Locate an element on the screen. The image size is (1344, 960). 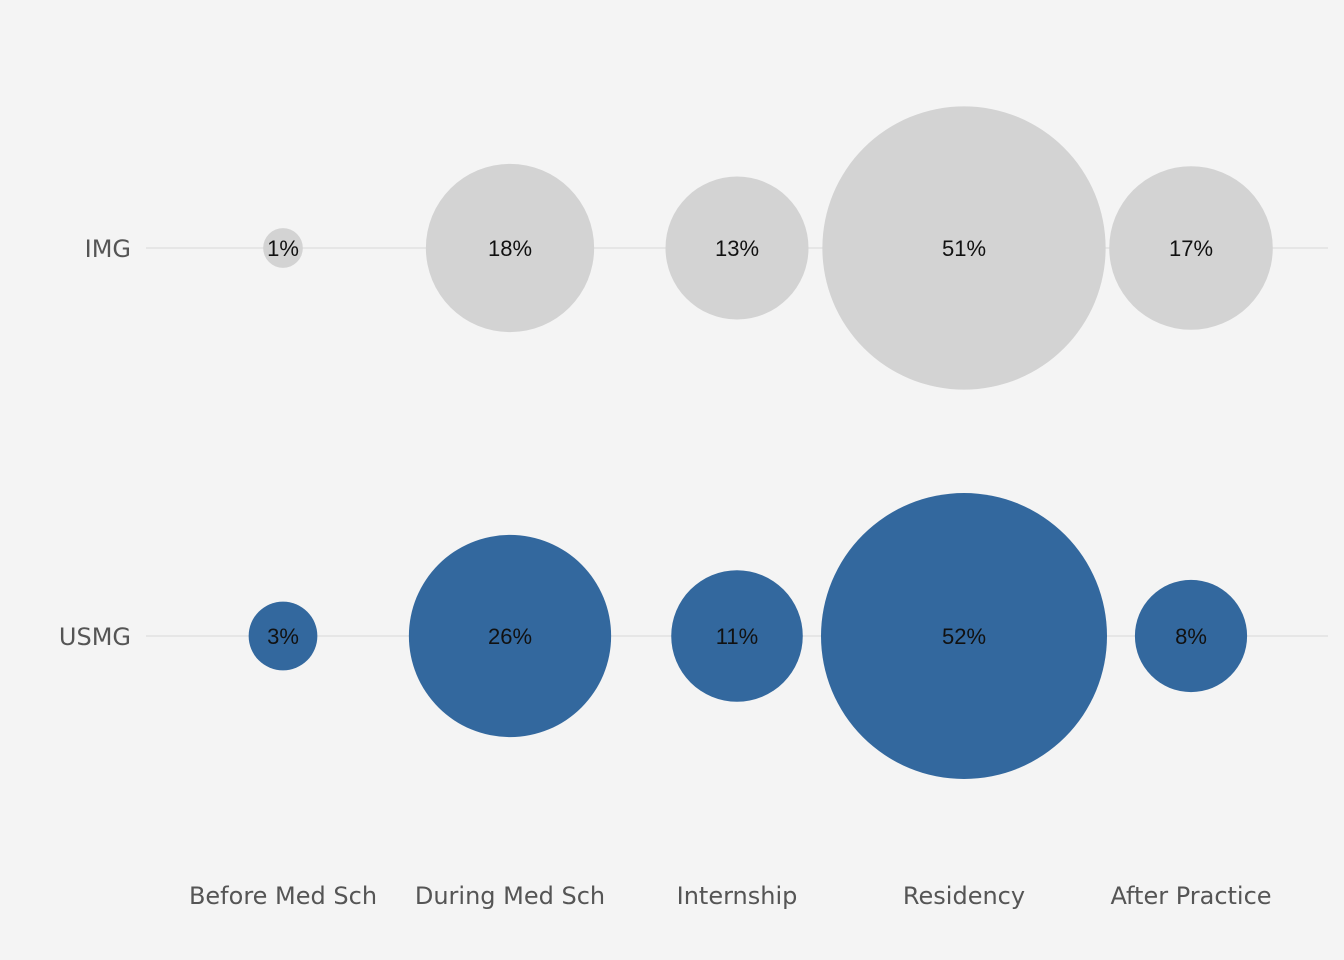
value-label-usmg-after-practice: 8% is located at coordinates (1191, 636).